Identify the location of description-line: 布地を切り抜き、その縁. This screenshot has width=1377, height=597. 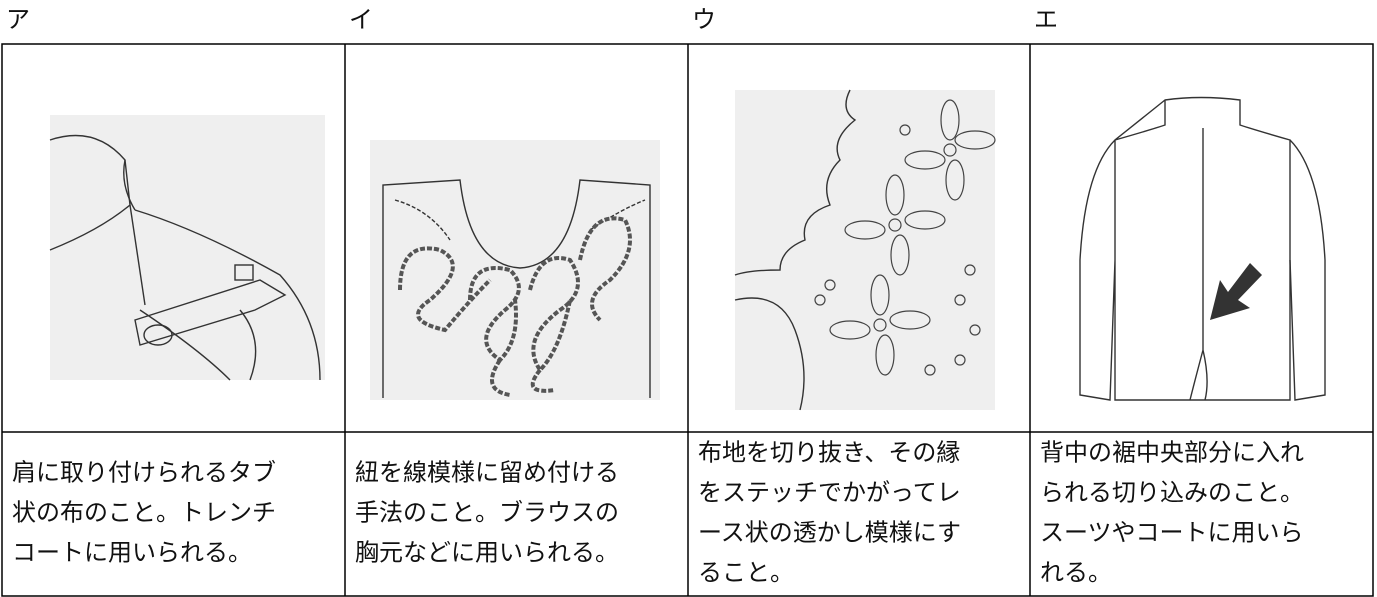
(829, 453).